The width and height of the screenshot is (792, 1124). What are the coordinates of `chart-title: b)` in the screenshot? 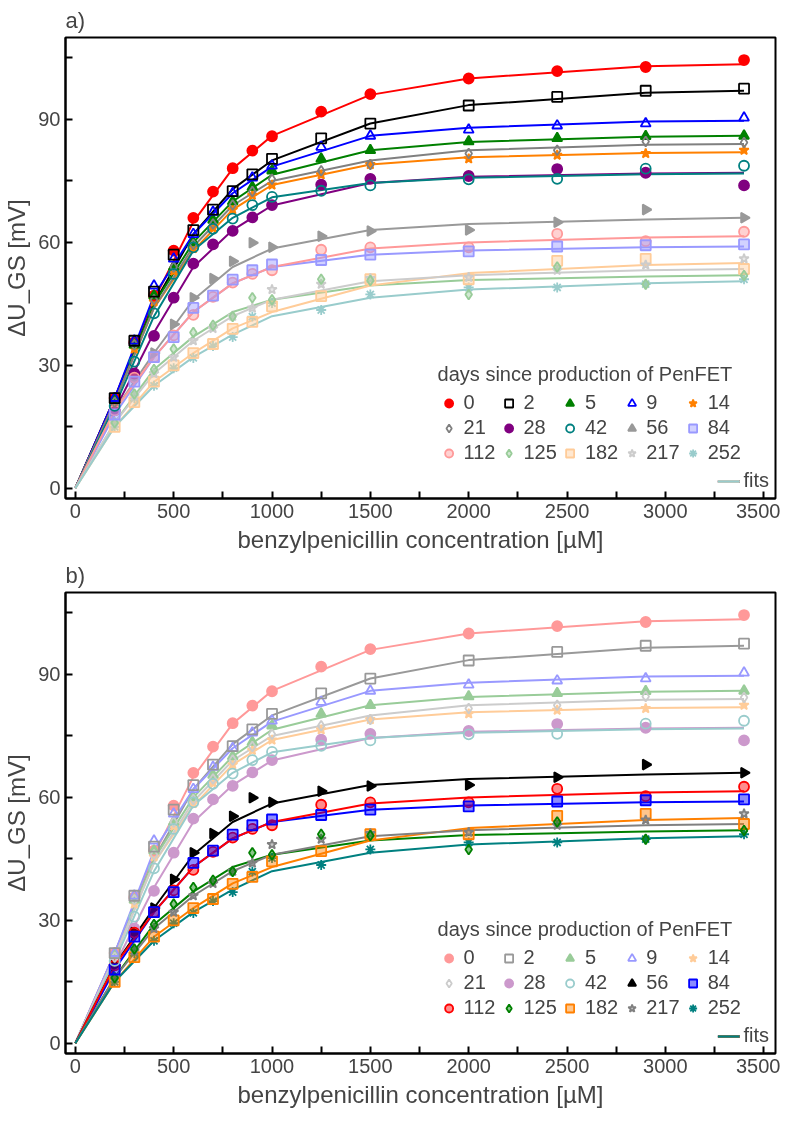 It's located at (75, 575).